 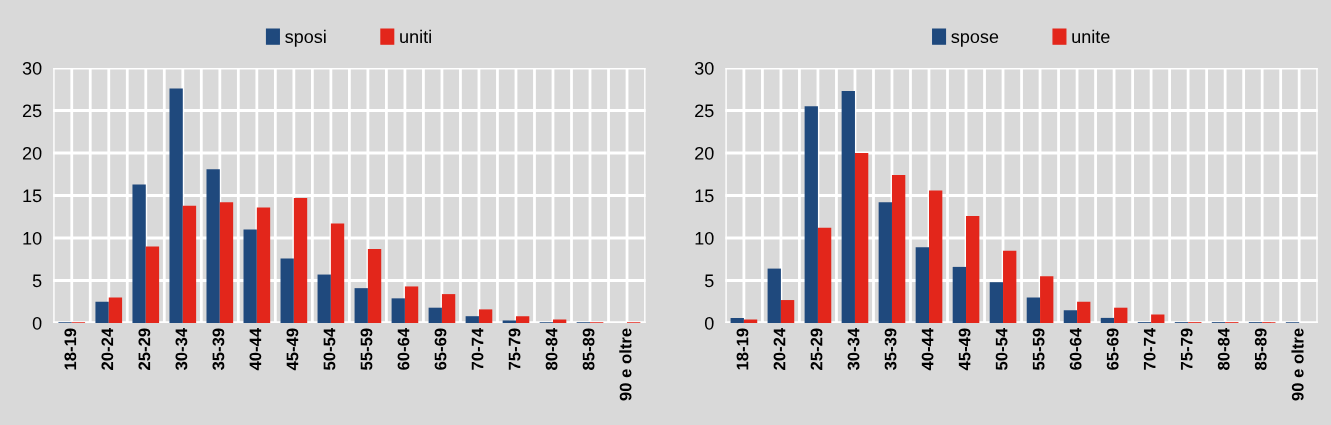 What do you see at coordinates (1091, 36) in the screenshot?
I see `legend-label: unite` at bounding box center [1091, 36].